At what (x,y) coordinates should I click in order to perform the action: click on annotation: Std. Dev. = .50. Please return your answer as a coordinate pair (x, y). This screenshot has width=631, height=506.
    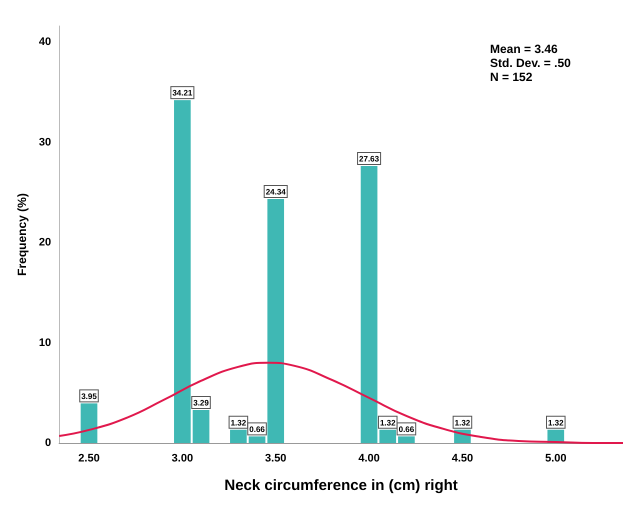
    Looking at the image, I should click on (531, 63).